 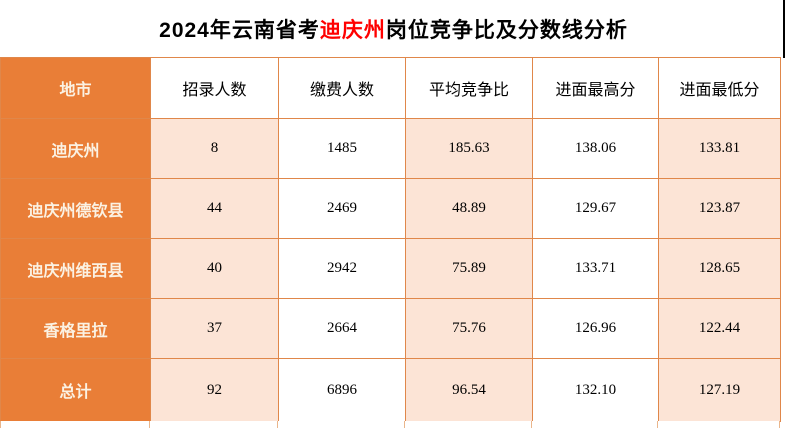 I want to click on table-row: 迪庆州 8 1485 185.63 138.06 133.81, so click(x=390, y=148).